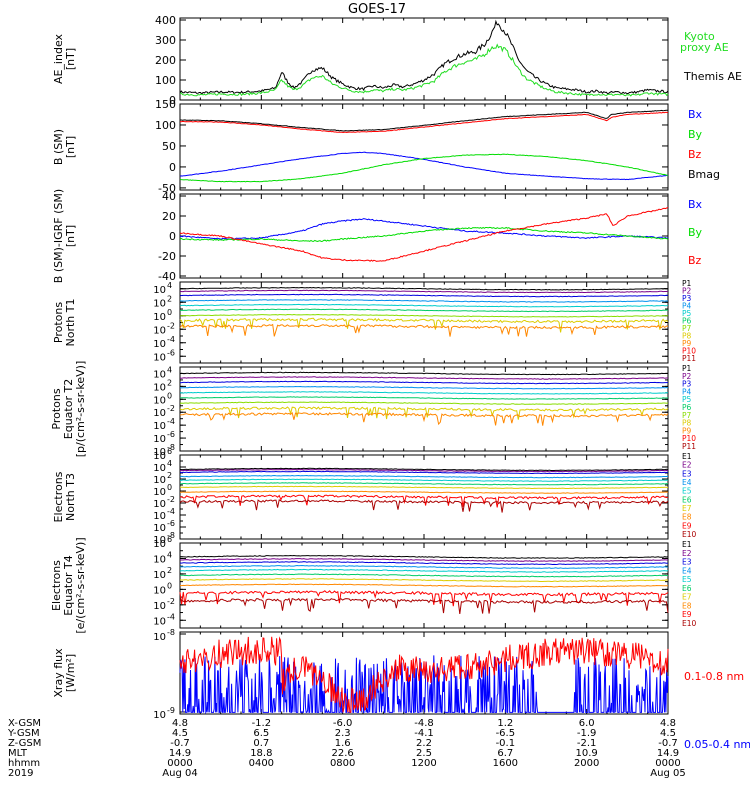 The image size is (750, 804). What do you see at coordinates (687, 407) in the screenshot?
I see `channel-label: P6` at bounding box center [687, 407].